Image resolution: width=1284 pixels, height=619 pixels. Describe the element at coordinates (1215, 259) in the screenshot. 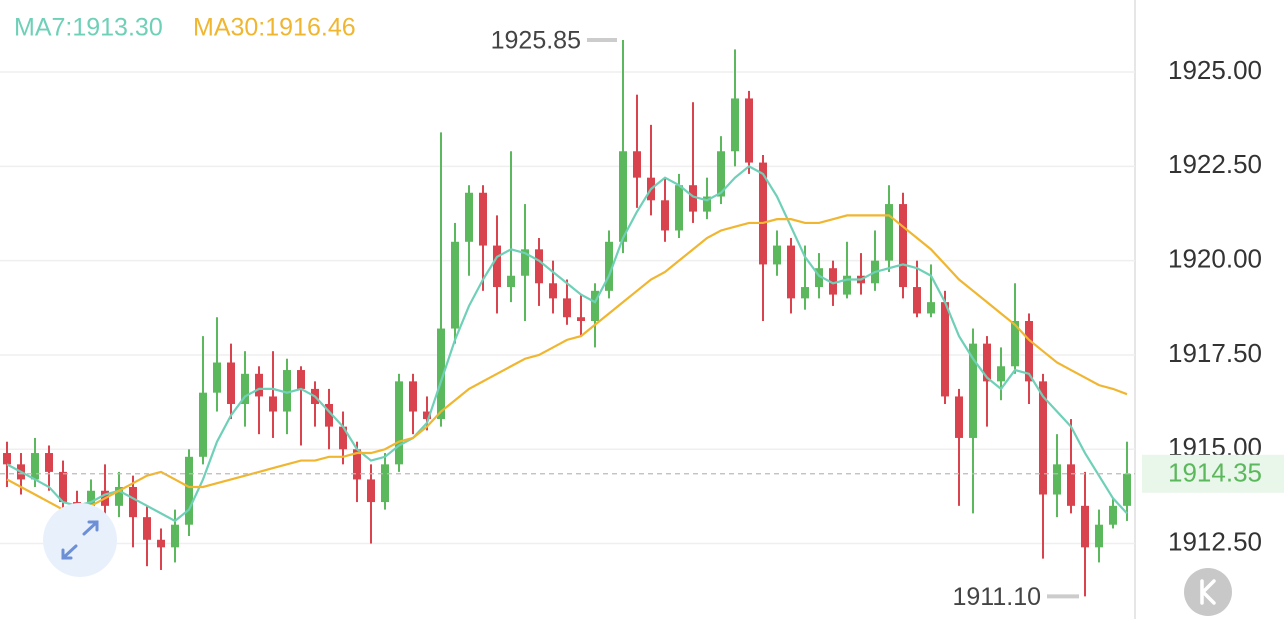

I see `y-tick-label: 1920.00` at that location.